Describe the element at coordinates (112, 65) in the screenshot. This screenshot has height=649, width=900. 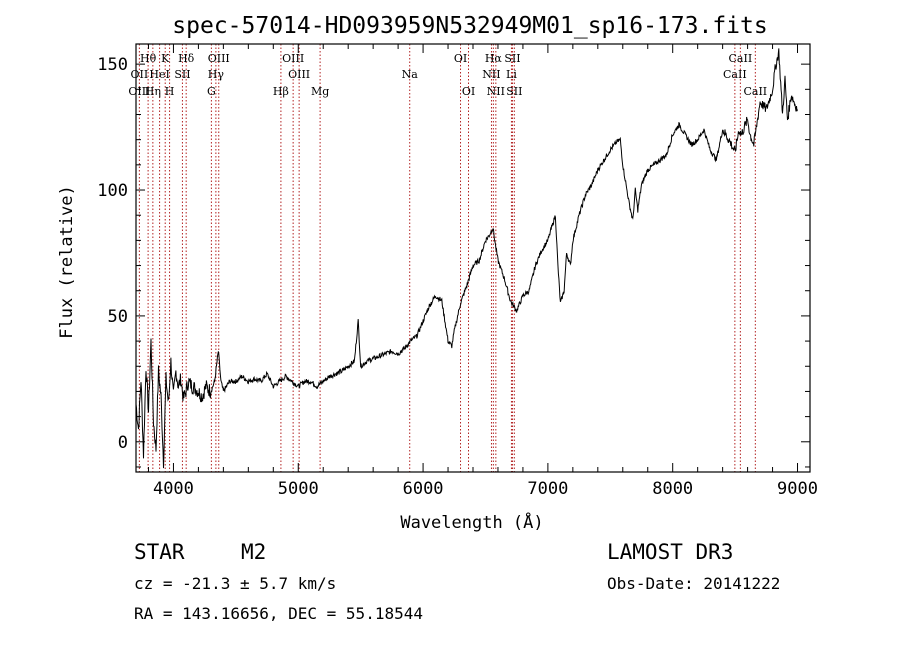
I see `y-tick-label-3: 150` at that location.